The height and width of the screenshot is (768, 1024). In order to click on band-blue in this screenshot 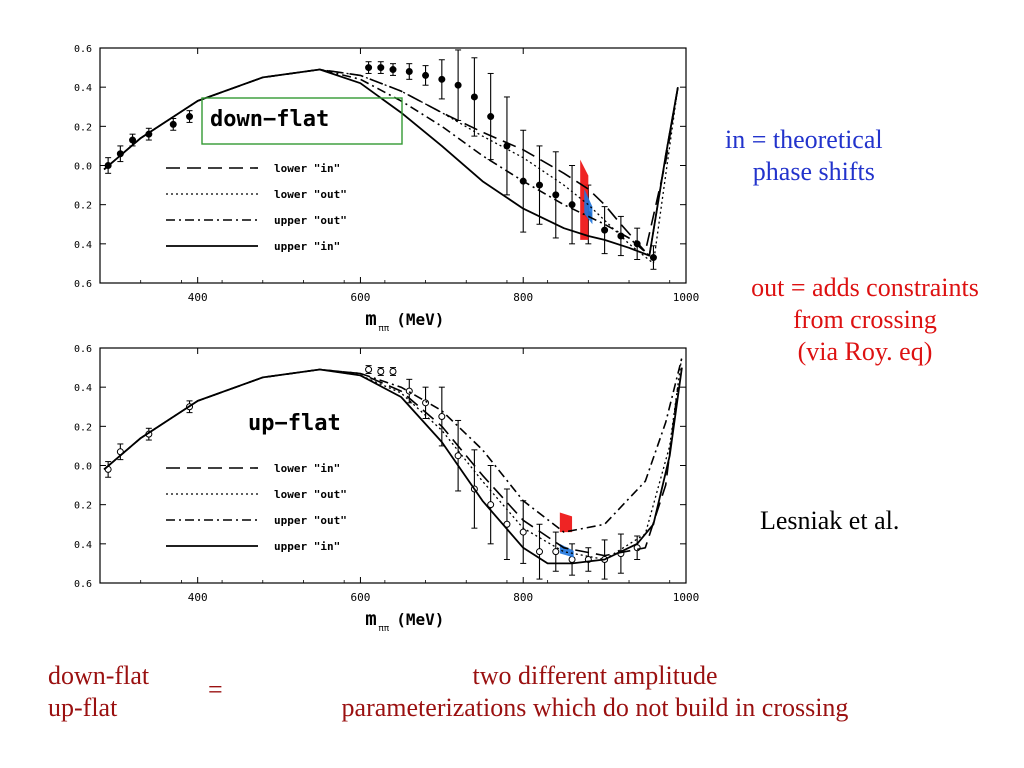, I will do `click(588, 207)`.